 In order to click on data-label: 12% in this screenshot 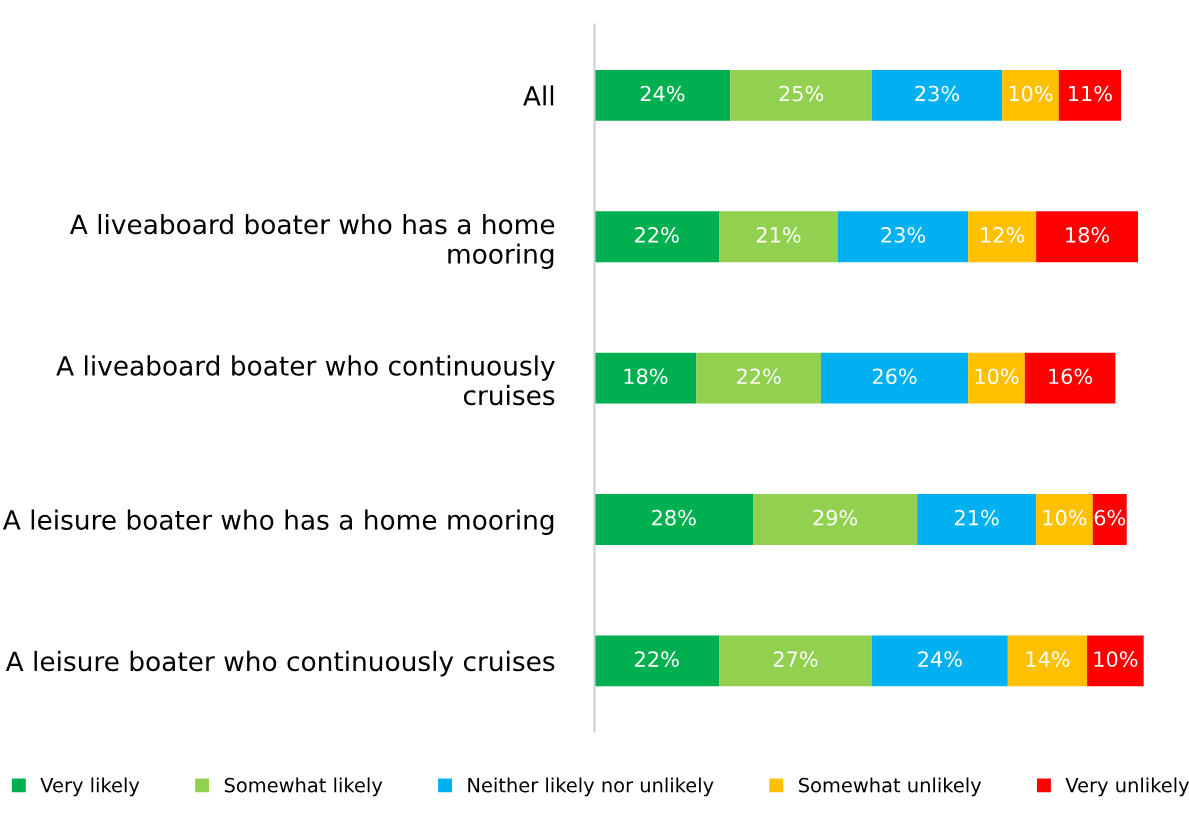, I will do `click(1003, 235)`.